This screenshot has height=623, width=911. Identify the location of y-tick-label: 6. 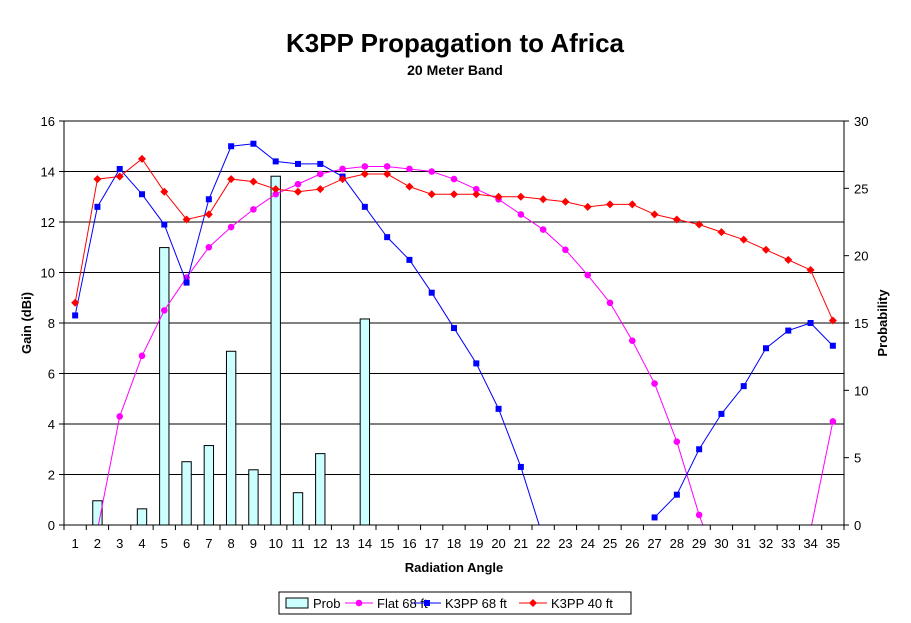
(51, 374).